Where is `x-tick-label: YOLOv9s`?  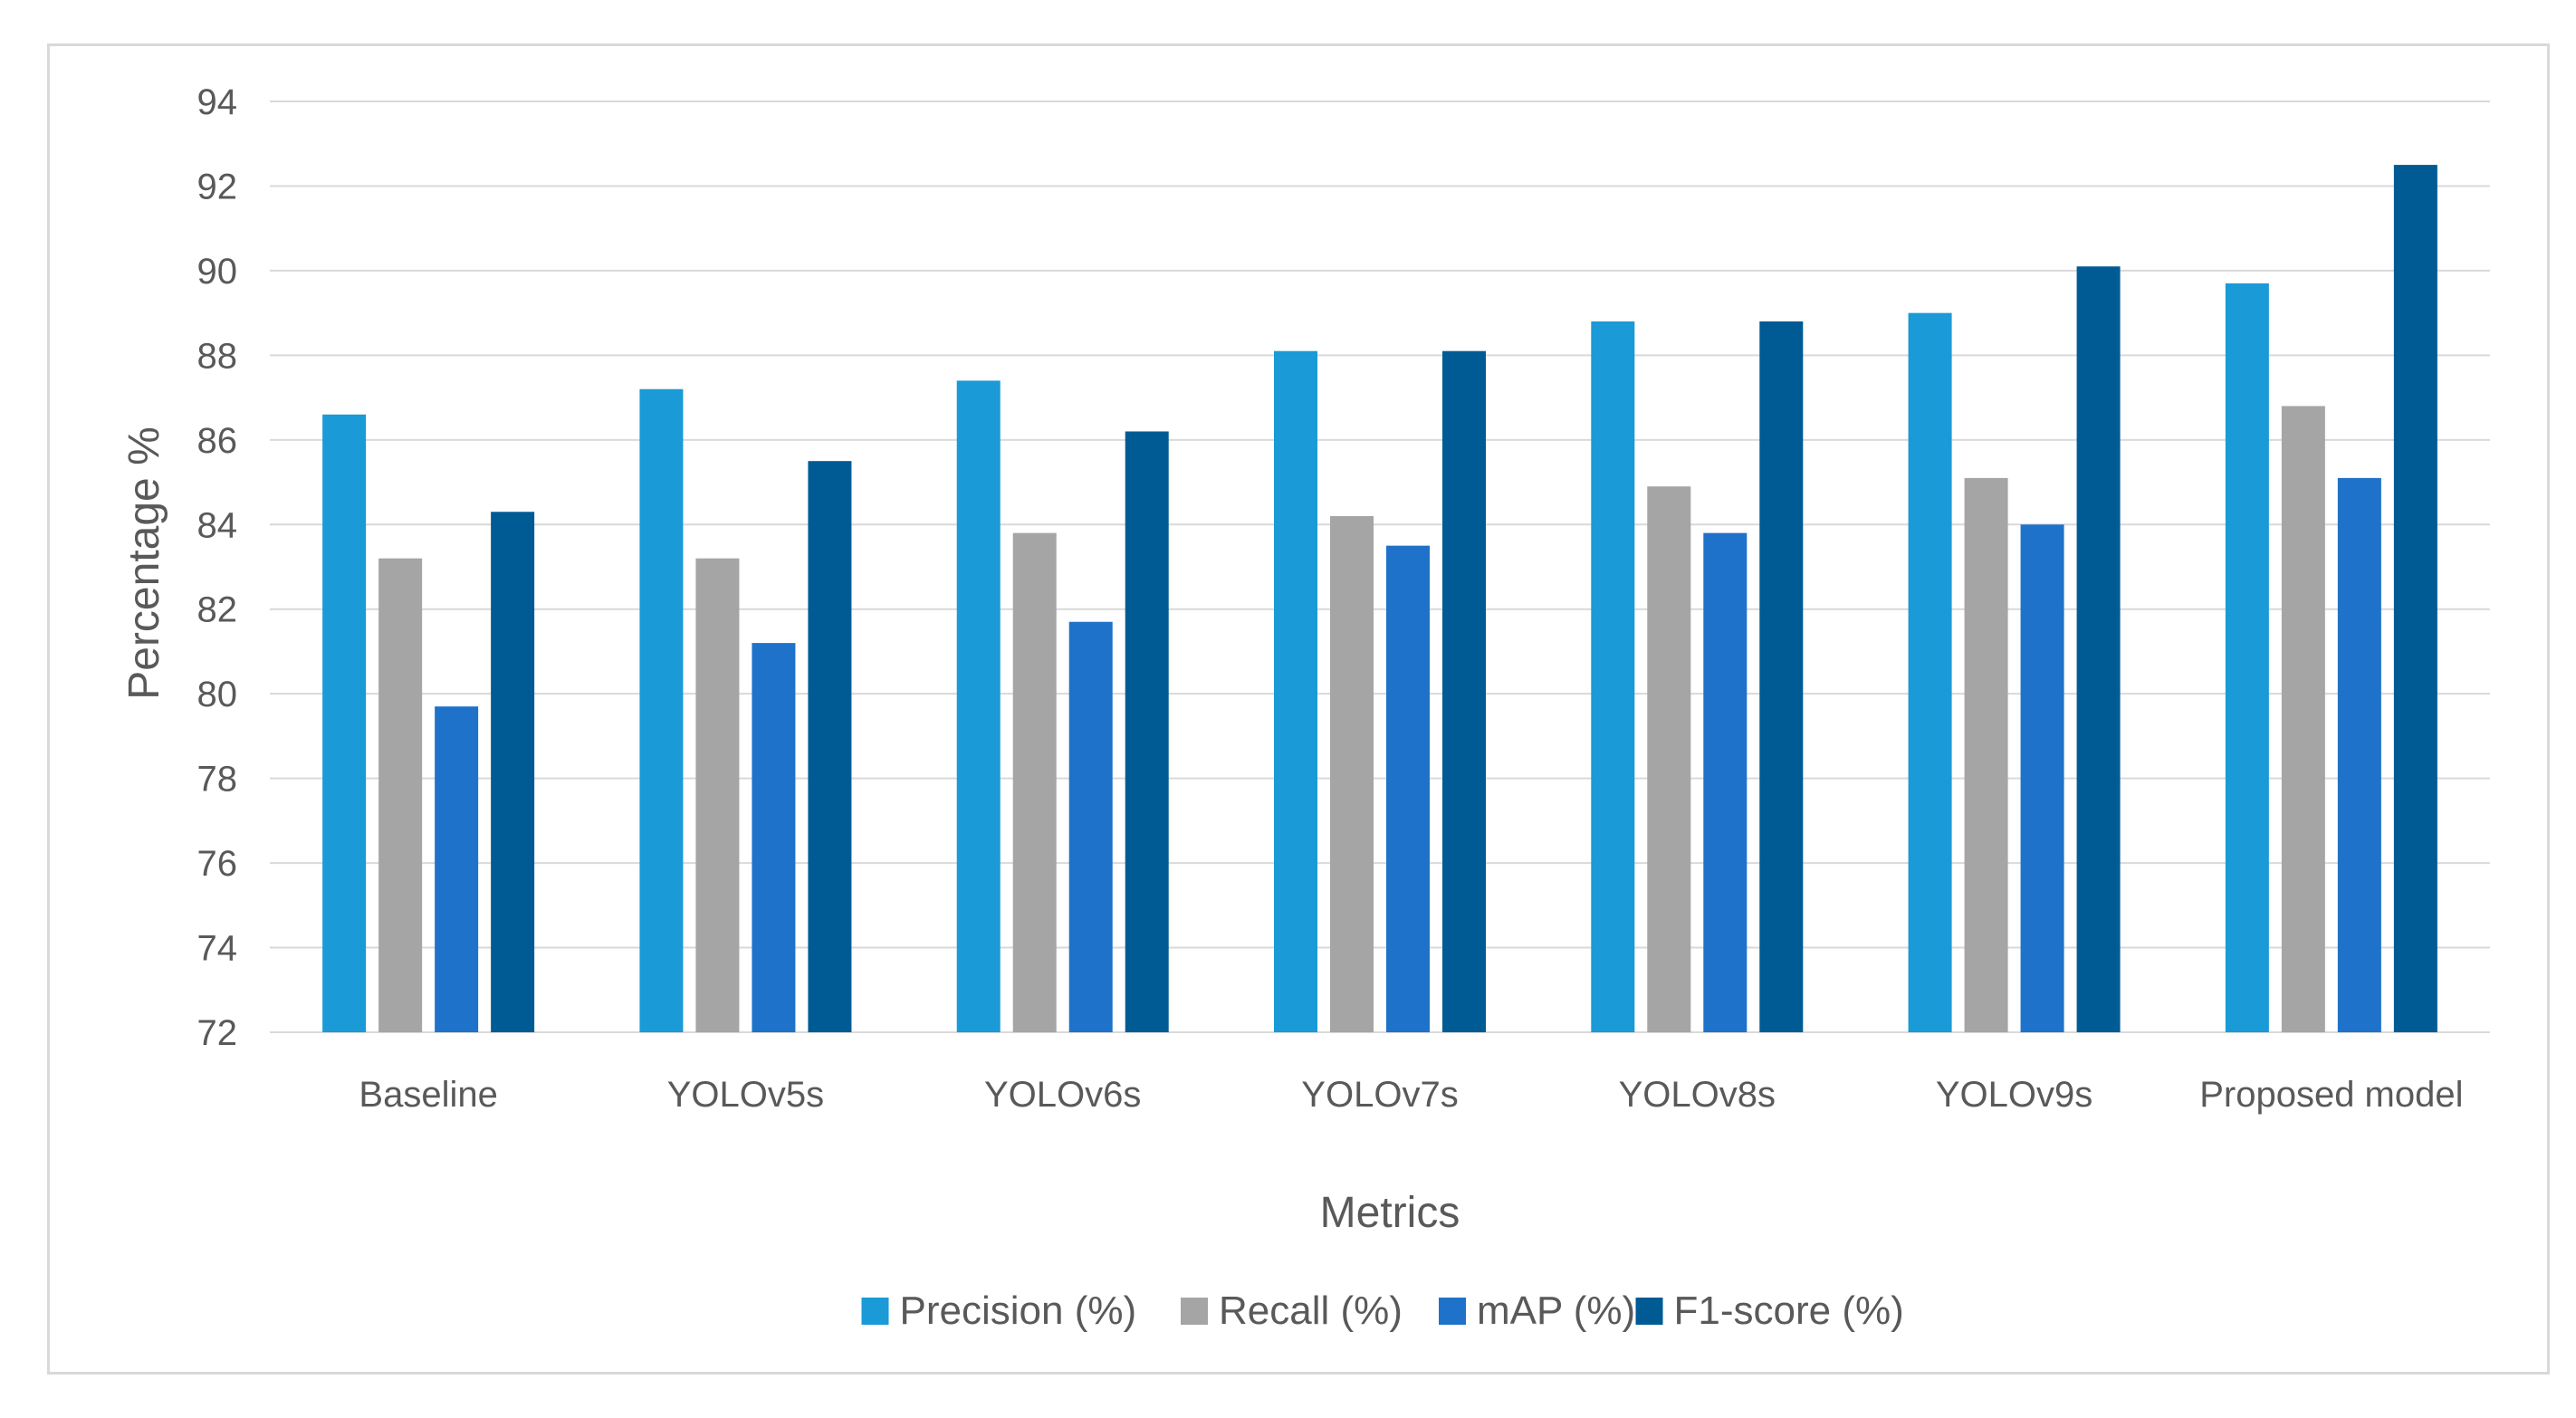
x-tick-label: YOLOv9s is located at coordinates (2014, 1095).